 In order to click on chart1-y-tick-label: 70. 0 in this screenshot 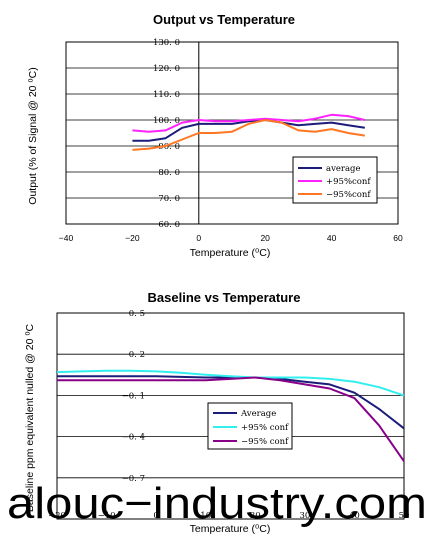, I will do `click(169, 199)`.